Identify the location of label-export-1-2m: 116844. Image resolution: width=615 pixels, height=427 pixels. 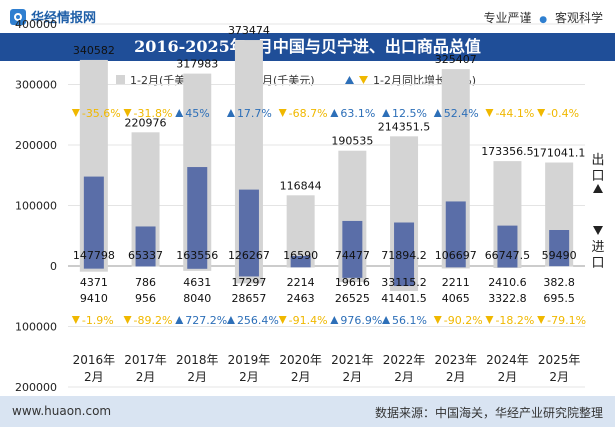
(301, 185).